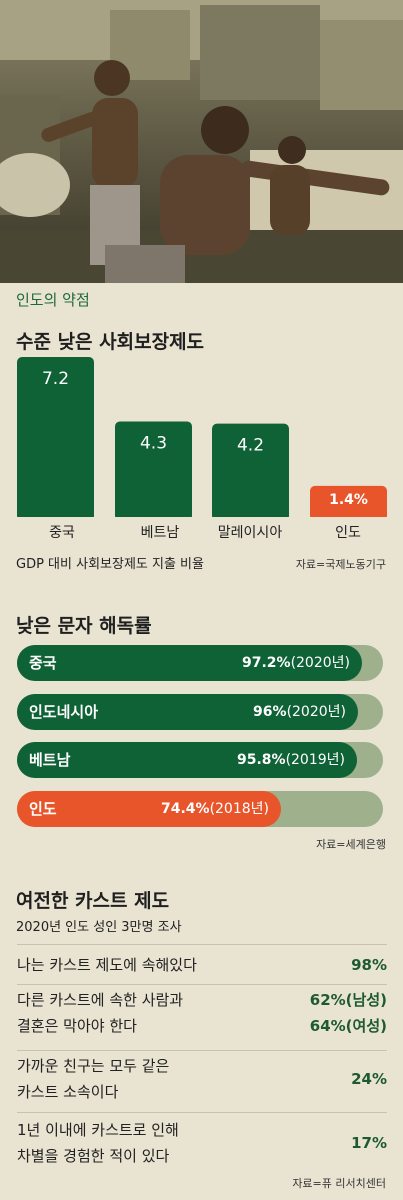 This screenshot has width=403, height=1200. I want to click on bar-value-label: 7.2, so click(55, 379).